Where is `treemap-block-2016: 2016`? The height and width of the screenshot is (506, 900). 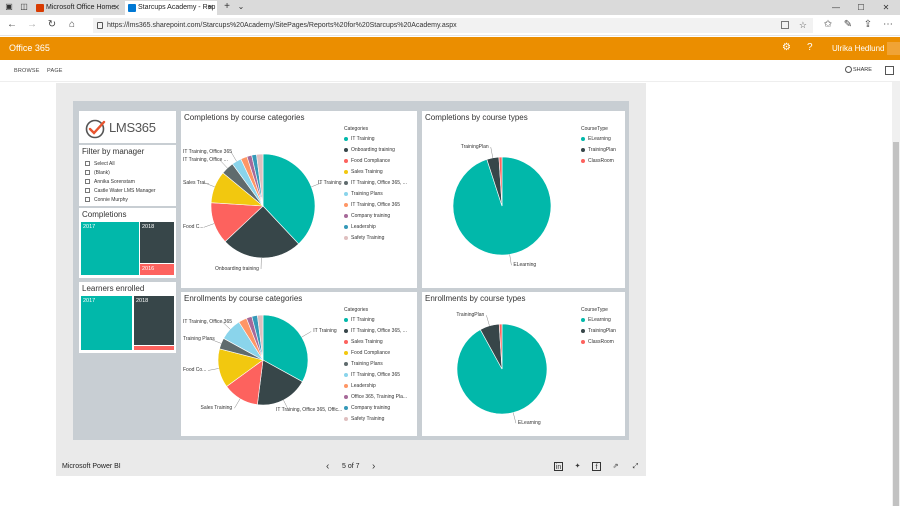 treemap-block-2016: 2016 is located at coordinates (157, 269).